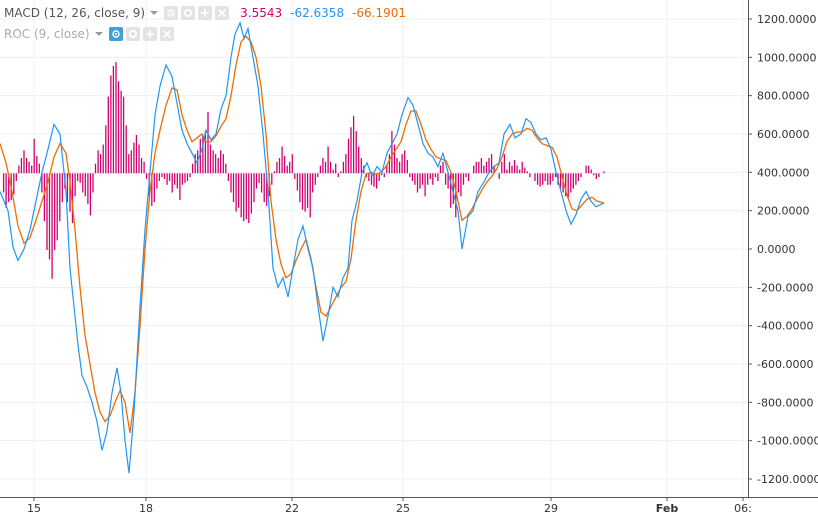  What do you see at coordinates (34, 508) in the screenshot?
I see `x-tick-label: 15` at bounding box center [34, 508].